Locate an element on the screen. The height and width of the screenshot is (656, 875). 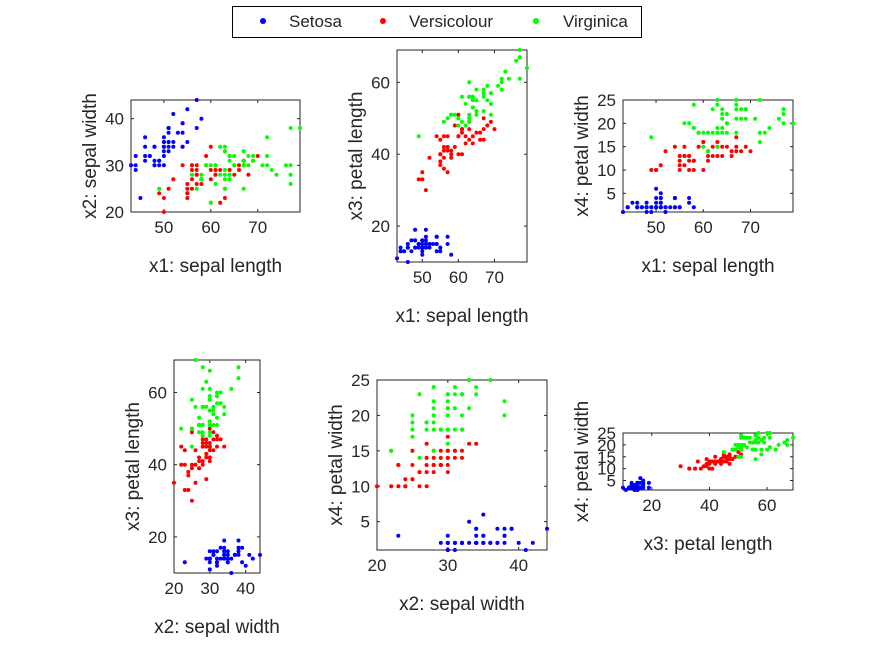
series-setosa is located at coordinates (166, 149).